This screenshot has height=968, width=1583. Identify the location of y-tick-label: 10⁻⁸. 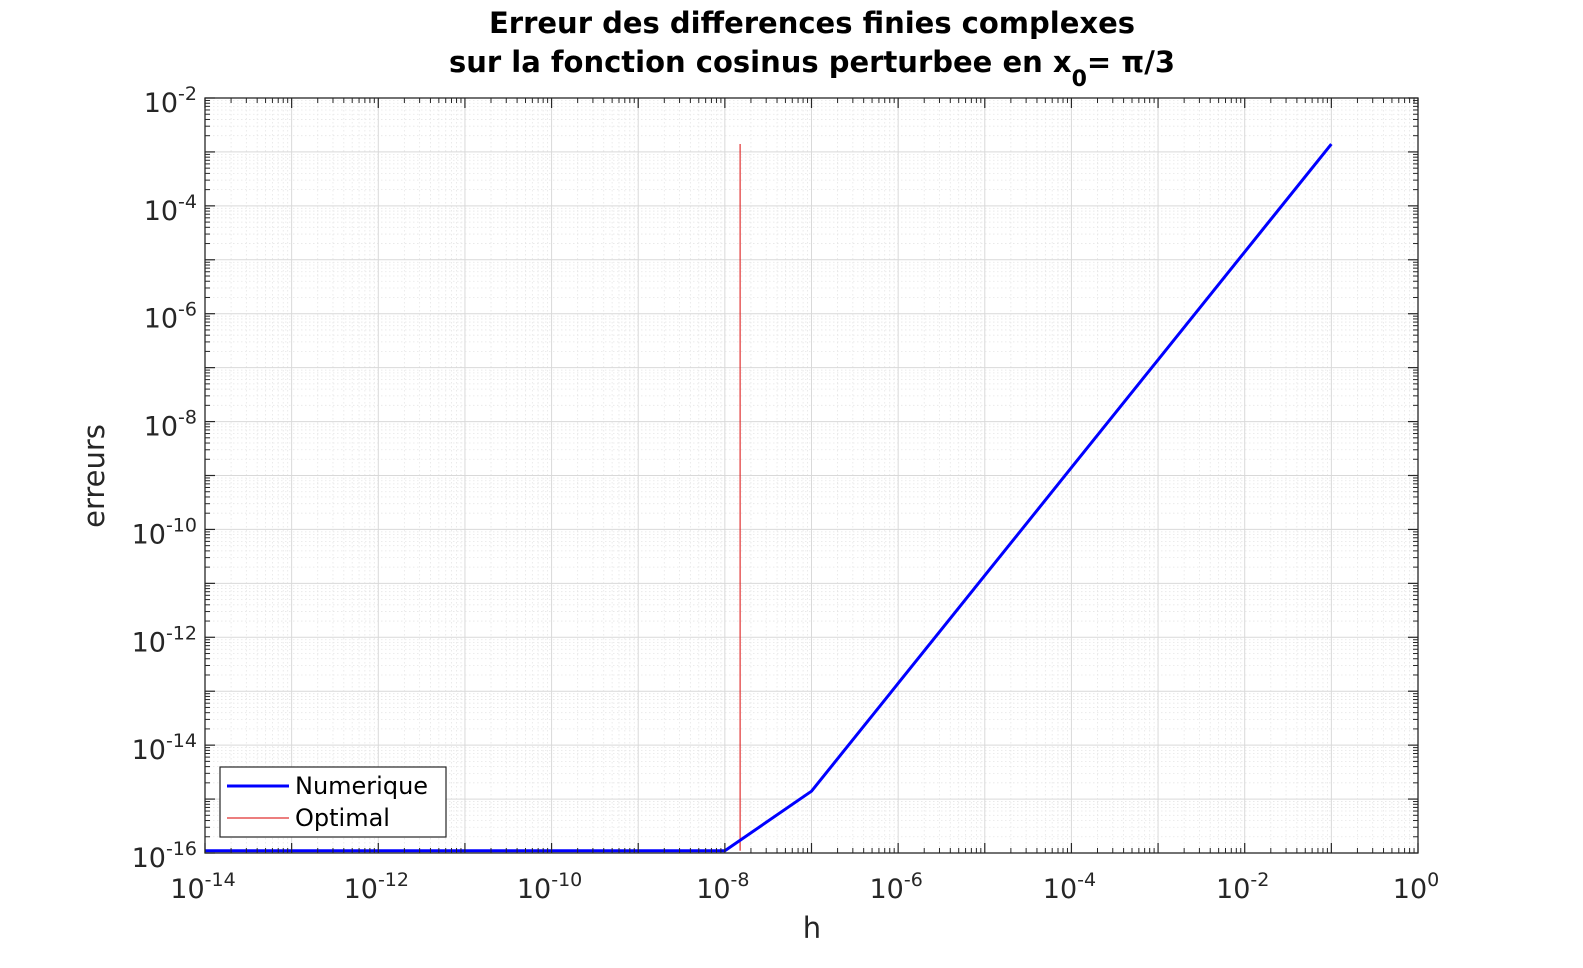
(170, 425).